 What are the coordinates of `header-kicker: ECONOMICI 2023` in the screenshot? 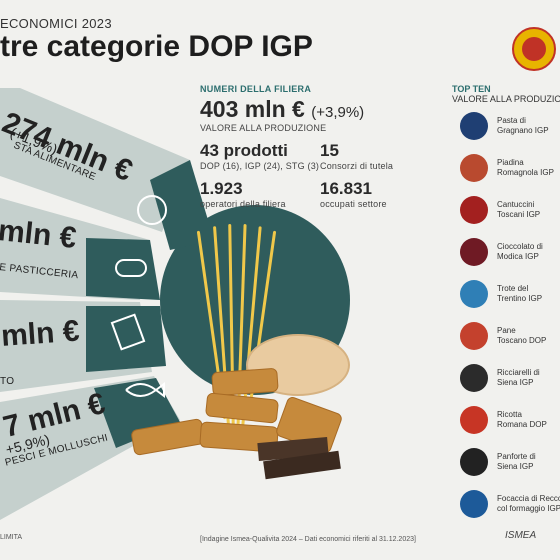 It's located at (56, 23).